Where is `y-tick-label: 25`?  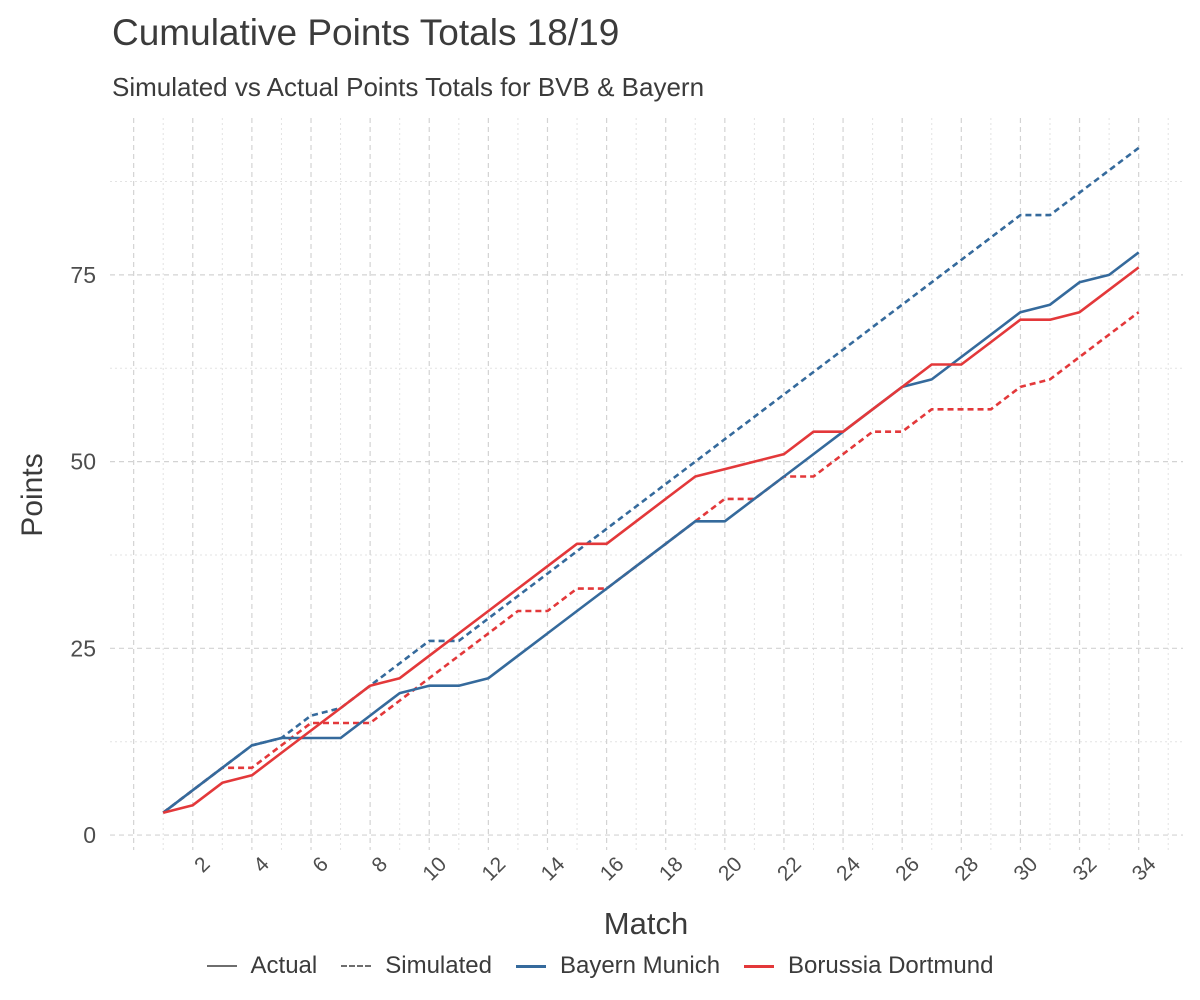
y-tick-label: 25 is located at coordinates (83, 648).